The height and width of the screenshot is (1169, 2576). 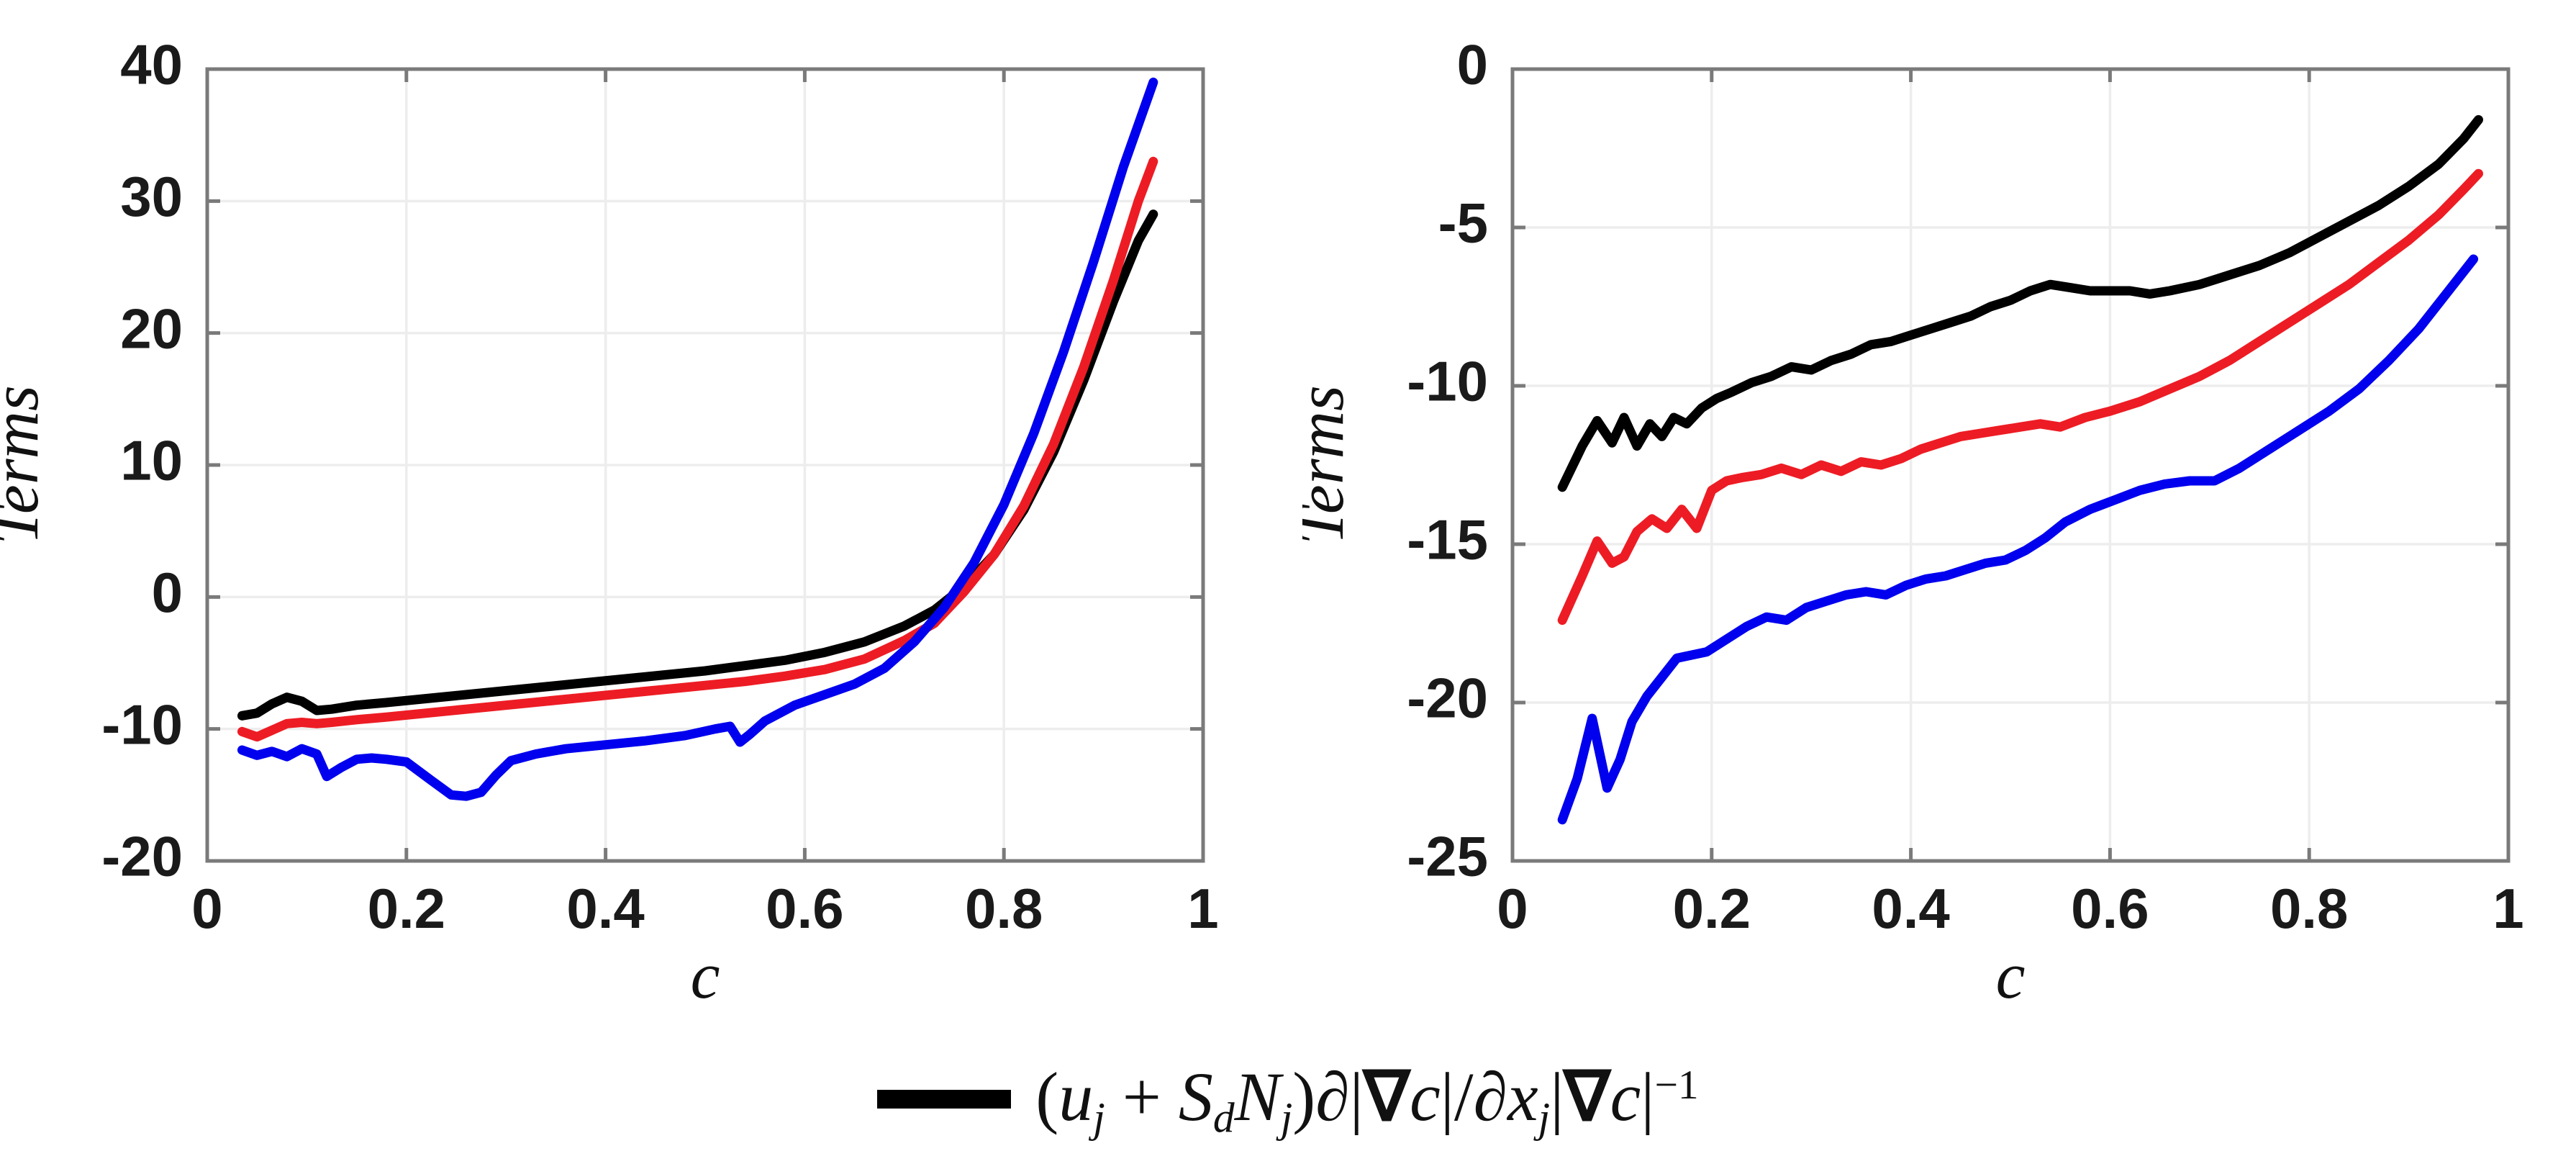 What do you see at coordinates (2020, 303) in the screenshot?
I see `series-line-black` at bounding box center [2020, 303].